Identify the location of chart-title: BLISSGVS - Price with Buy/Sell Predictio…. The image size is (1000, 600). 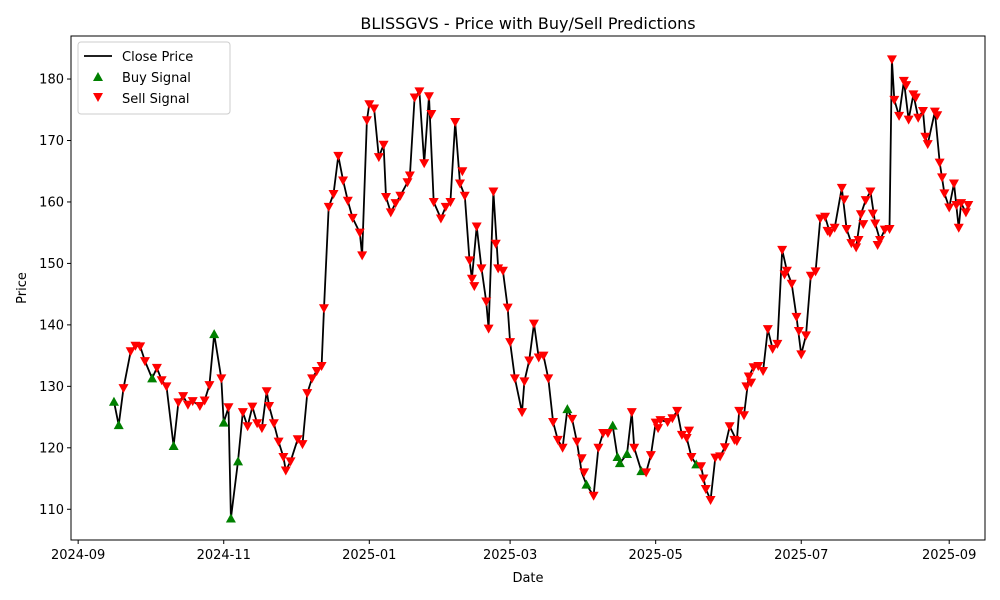
(527, 23).